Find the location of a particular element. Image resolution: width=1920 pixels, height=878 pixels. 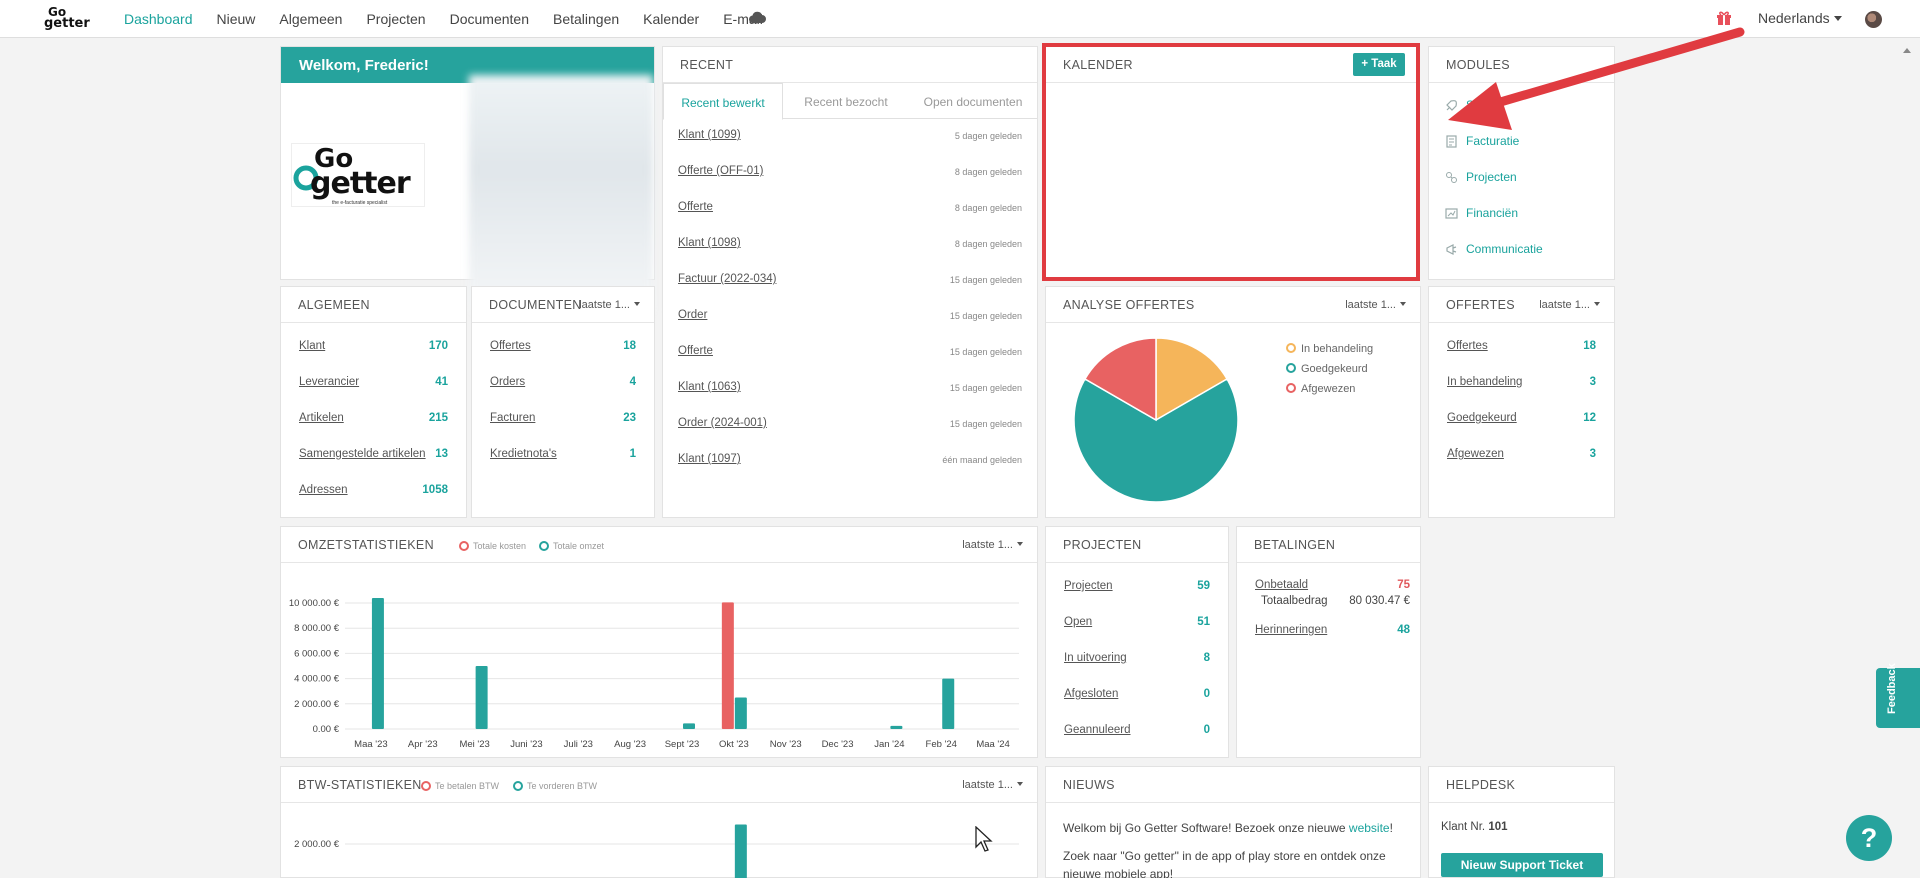

table-row: Geannuleerd 0 is located at coordinates (1137, 732).